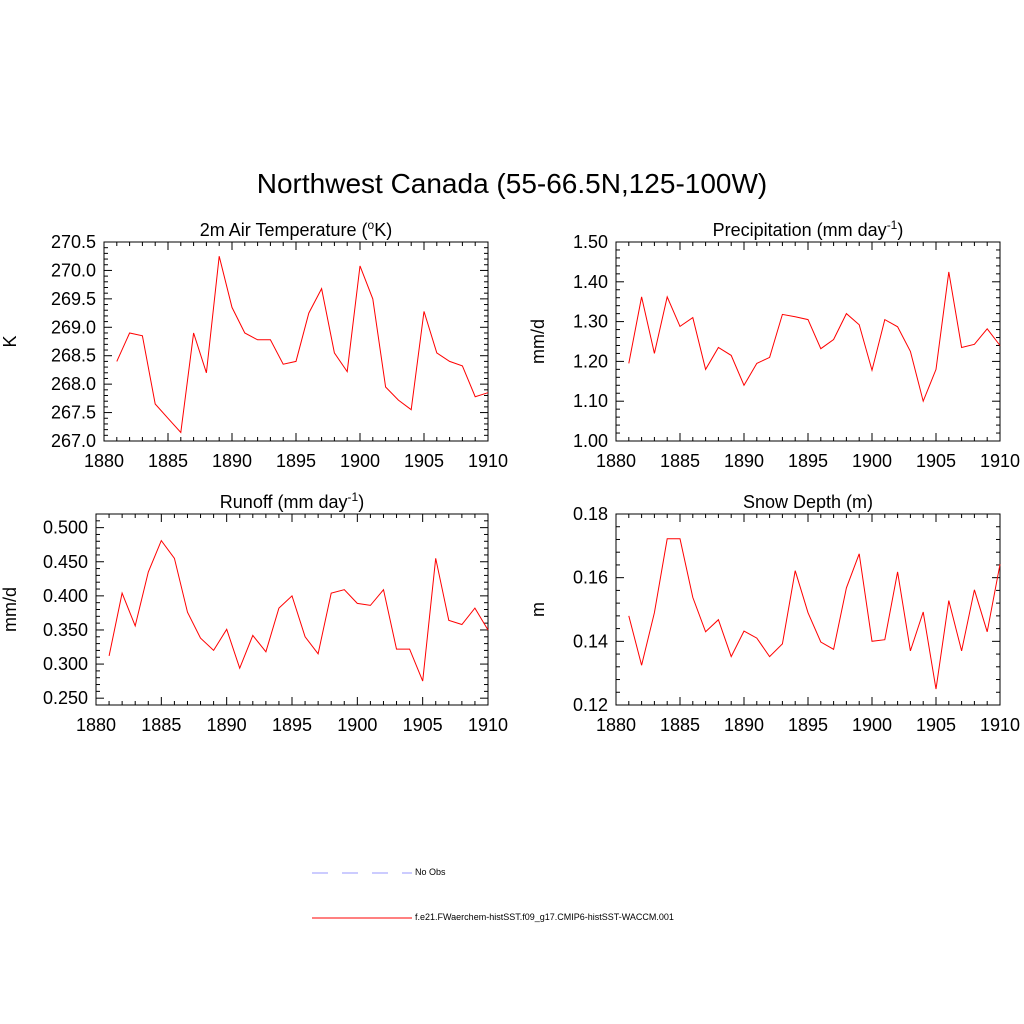 The width and height of the screenshot is (1024, 1024). Describe the element at coordinates (73, 441) in the screenshot. I see `y-tick-label: 267.0` at that location.